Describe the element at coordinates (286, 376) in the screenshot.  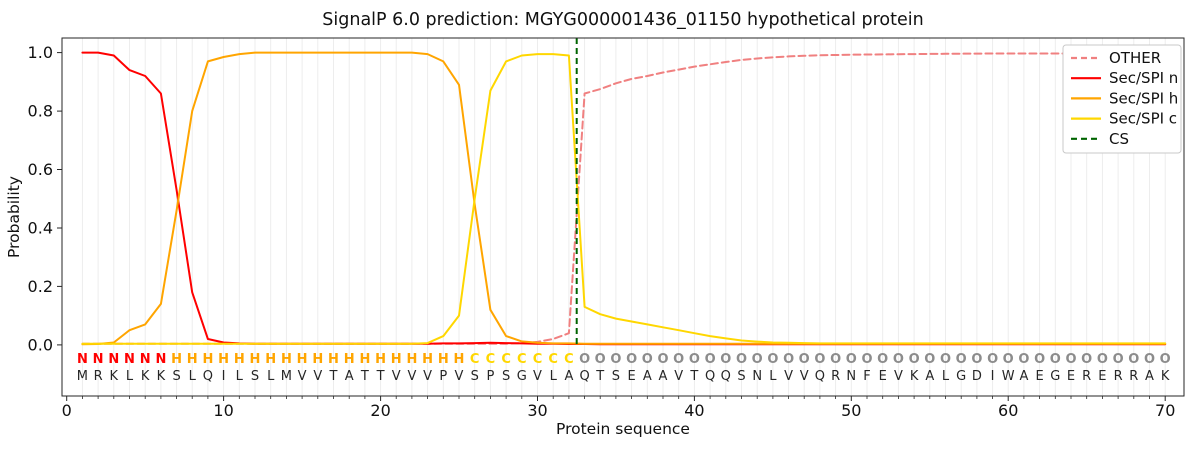
I see `residue-letter: M` at that location.